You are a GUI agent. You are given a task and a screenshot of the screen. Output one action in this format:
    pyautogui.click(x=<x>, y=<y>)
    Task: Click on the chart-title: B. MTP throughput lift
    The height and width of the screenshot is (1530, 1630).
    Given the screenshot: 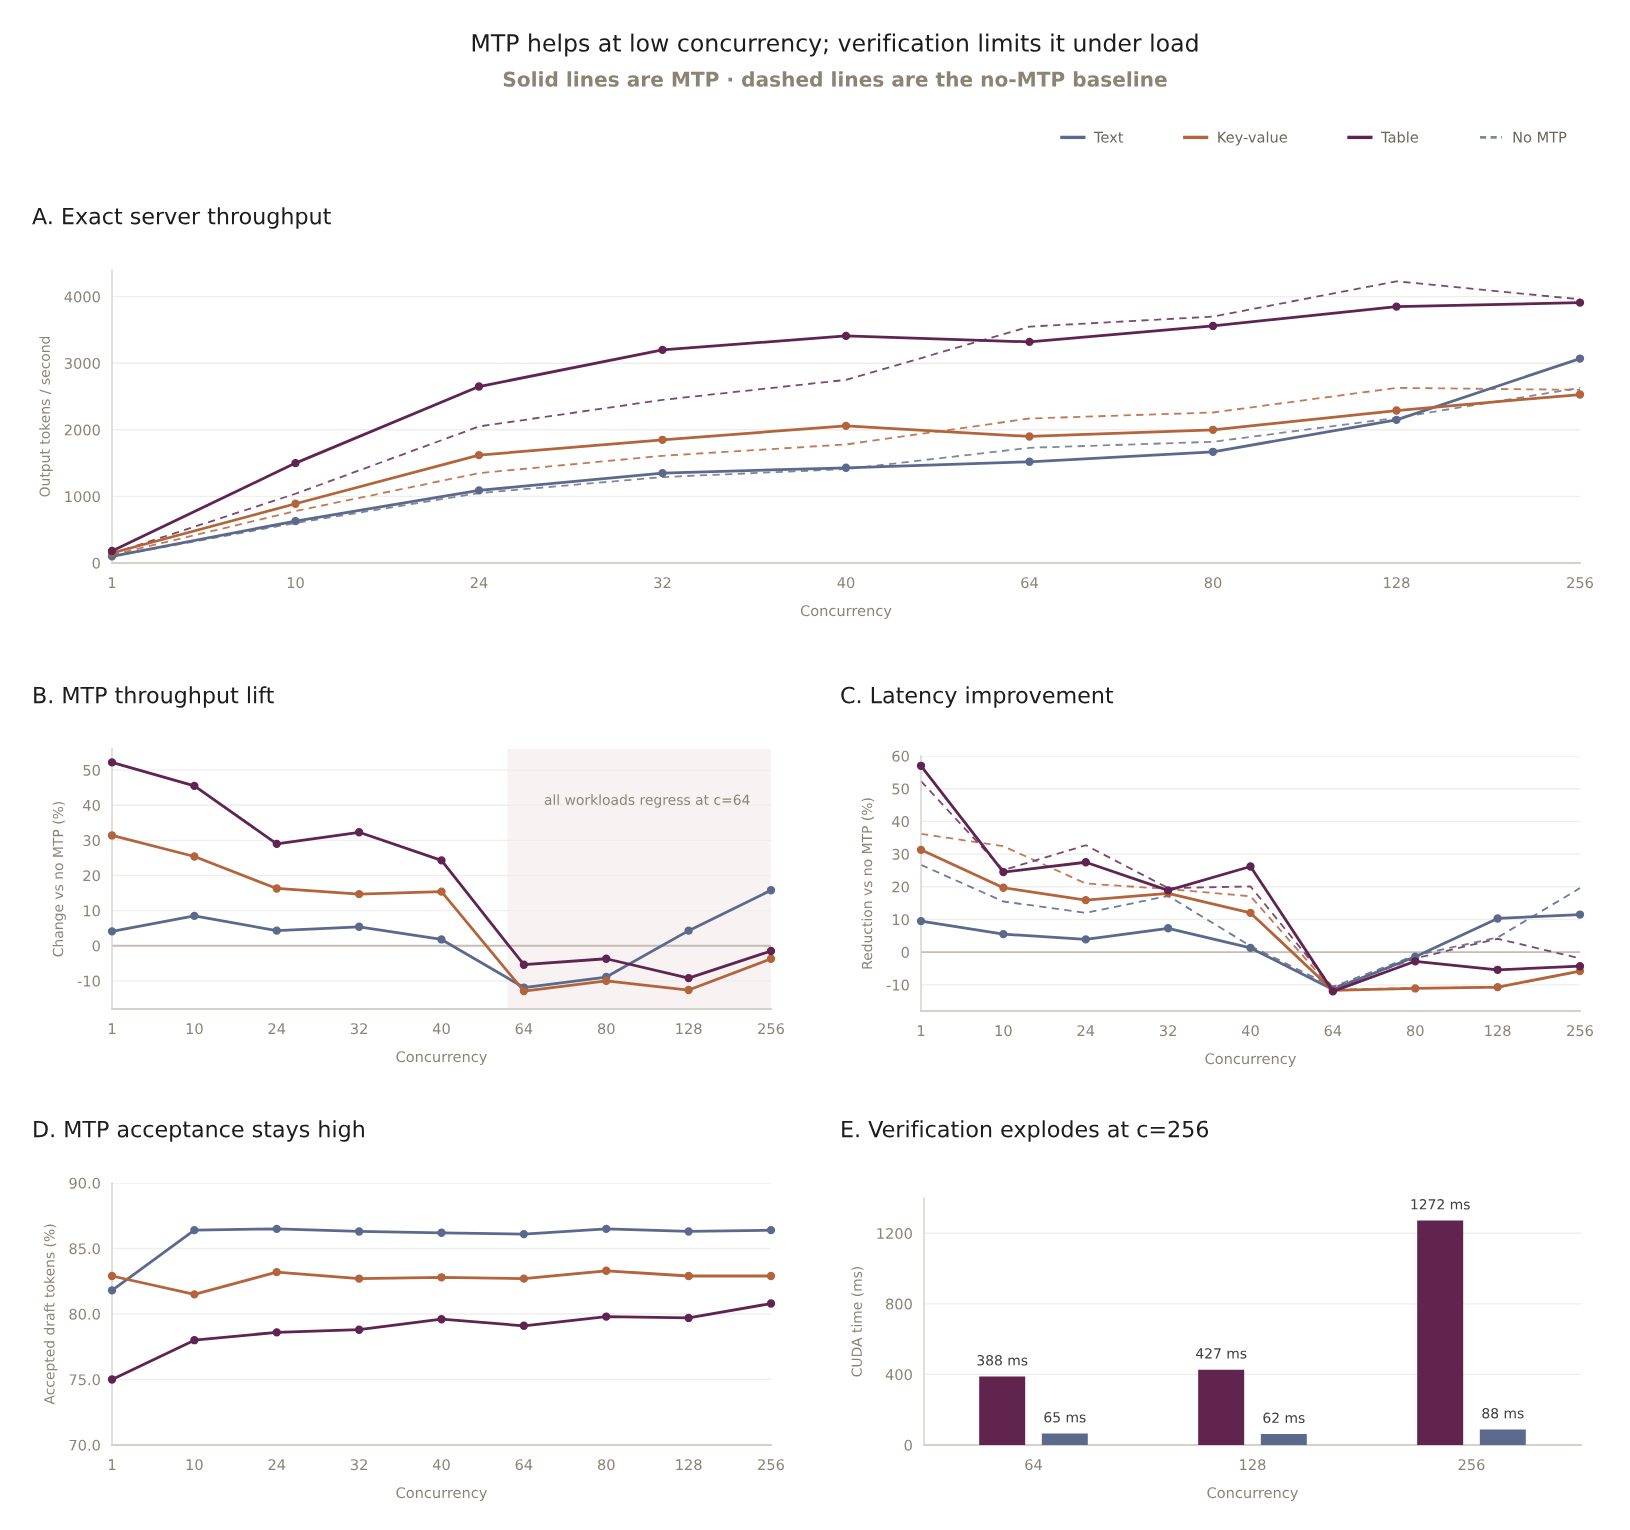 What is the action you would take?
    pyautogui.click(x=154, y=697)
    